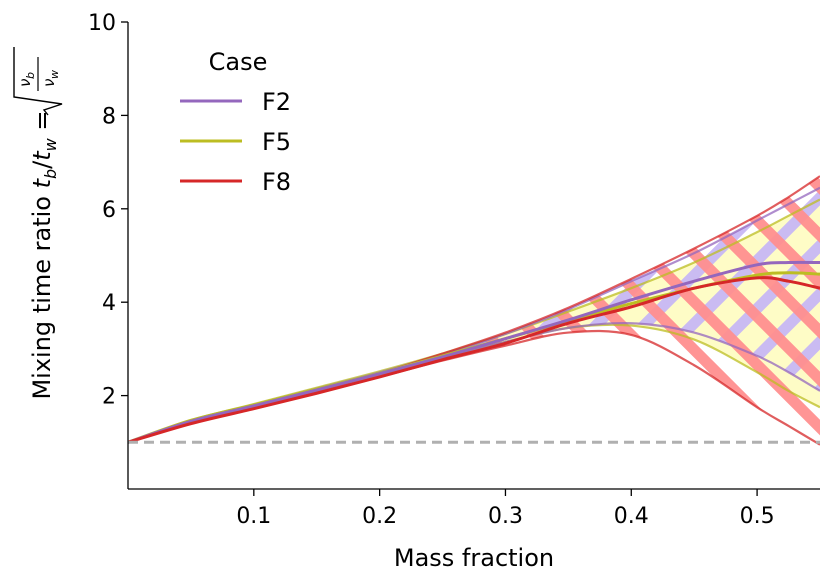 Image resolution: width=831 pixels, height=586 pixels. I want to click on legend-title: Case, so click(238, 62).